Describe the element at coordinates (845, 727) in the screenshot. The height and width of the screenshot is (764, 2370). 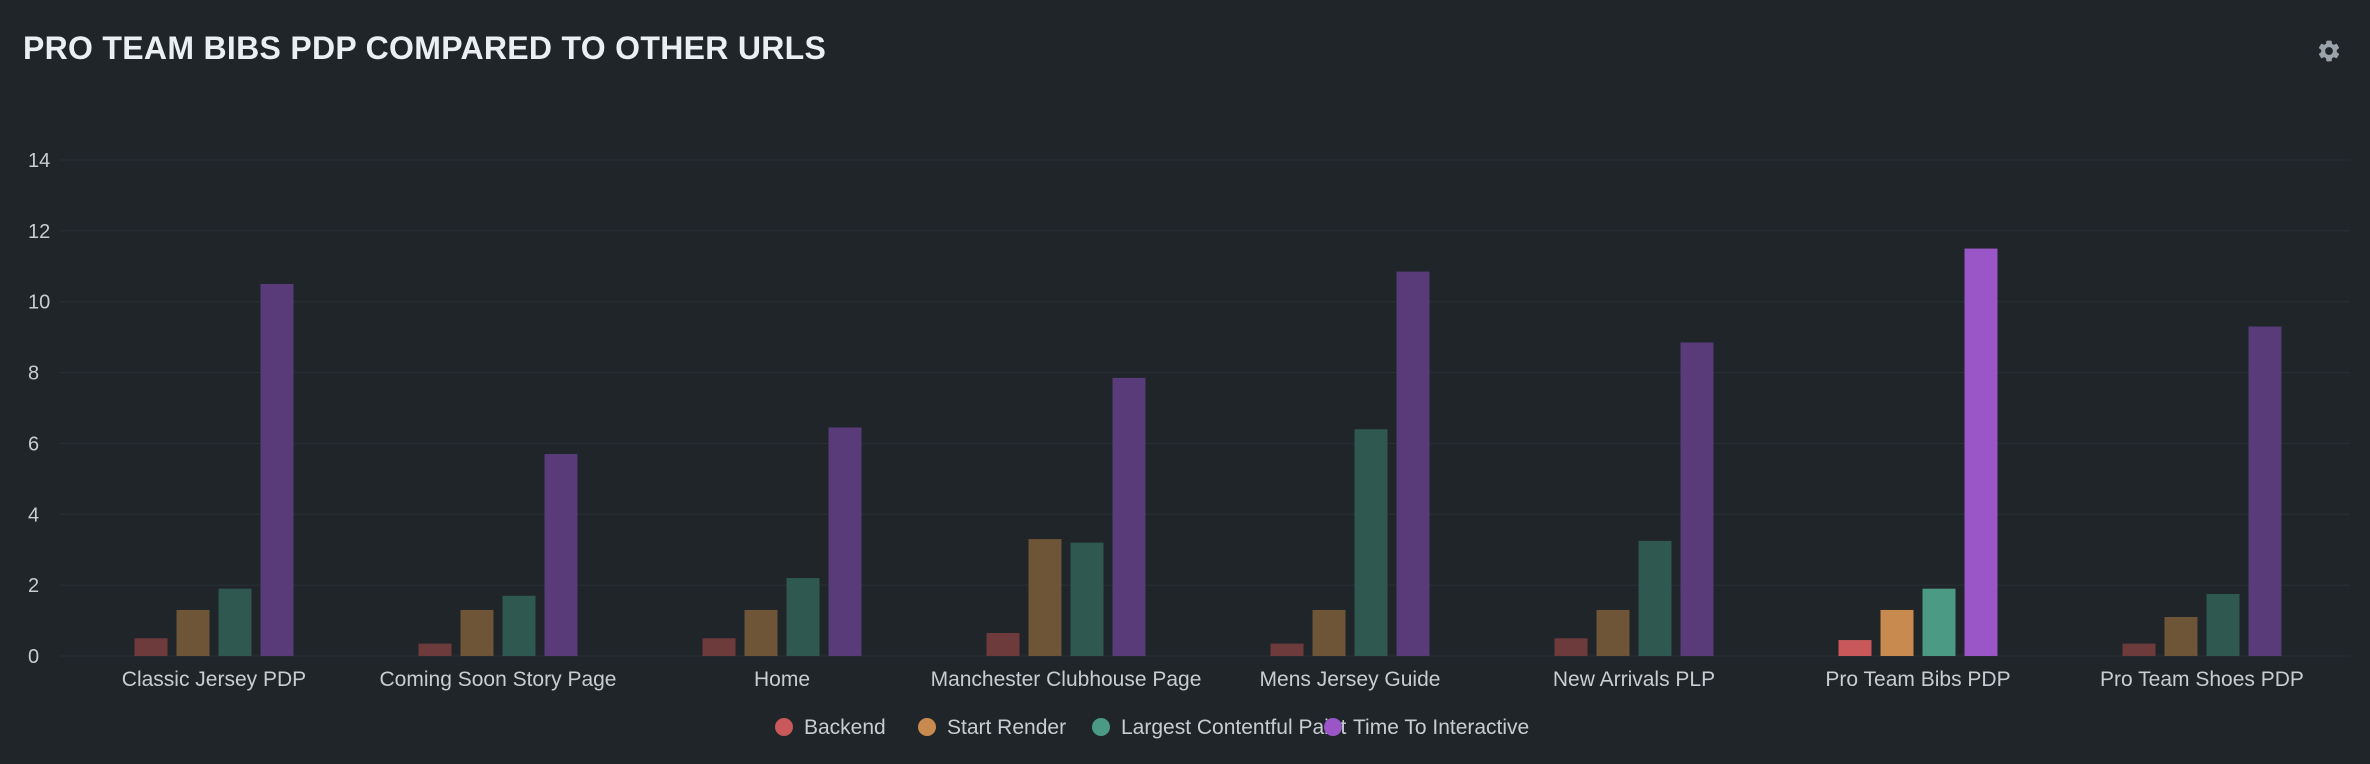
I see `legend-label: Backend` at that location.